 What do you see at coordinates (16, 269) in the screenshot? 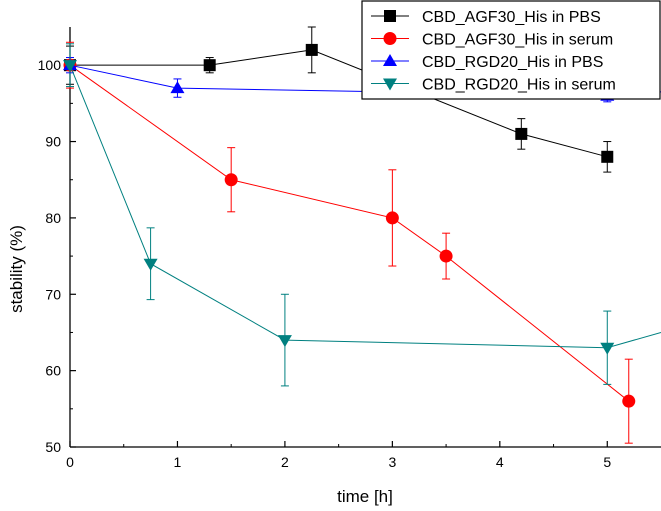
I see `y-axis-label: stability (%)` at bounding box center [16, 269].